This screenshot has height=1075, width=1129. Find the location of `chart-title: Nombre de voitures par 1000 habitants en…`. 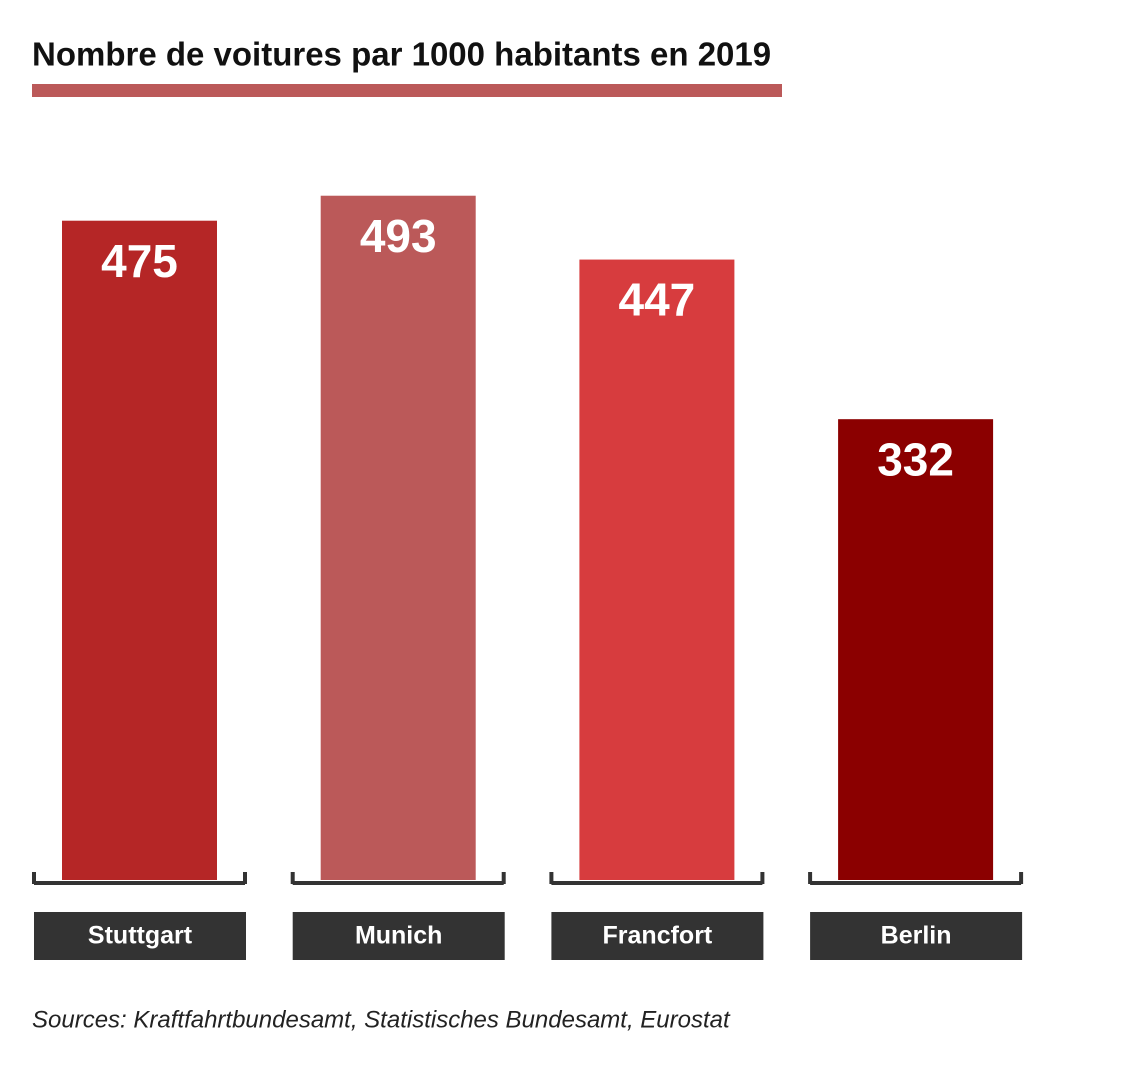

chart-title: Nombre de voitures par 1000 habitants en… is located at coordinates (401, 54).